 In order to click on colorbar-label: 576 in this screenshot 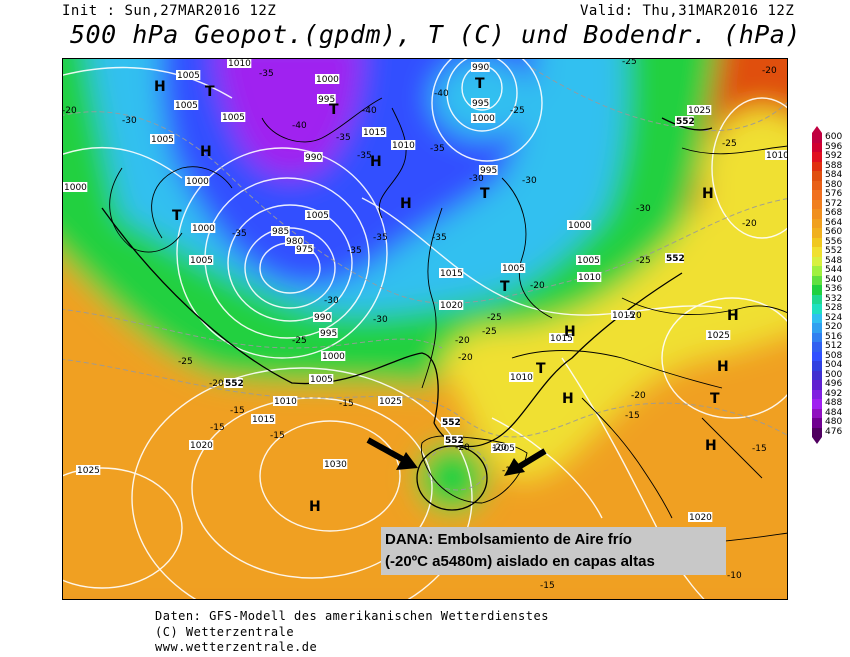, I will do `click(834, 194)`.